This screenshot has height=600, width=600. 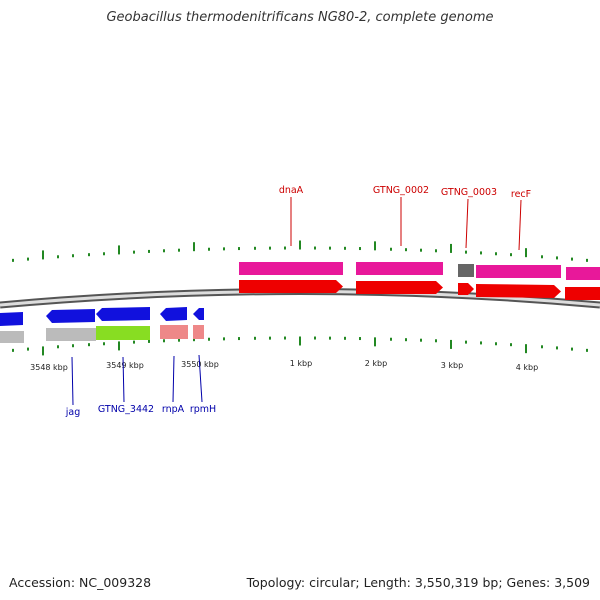 What do you see at coordinates (452, 365) in the screenshot?
I see `tick-label-3kbp: 3 kbp` at bounding box center [452, 365].